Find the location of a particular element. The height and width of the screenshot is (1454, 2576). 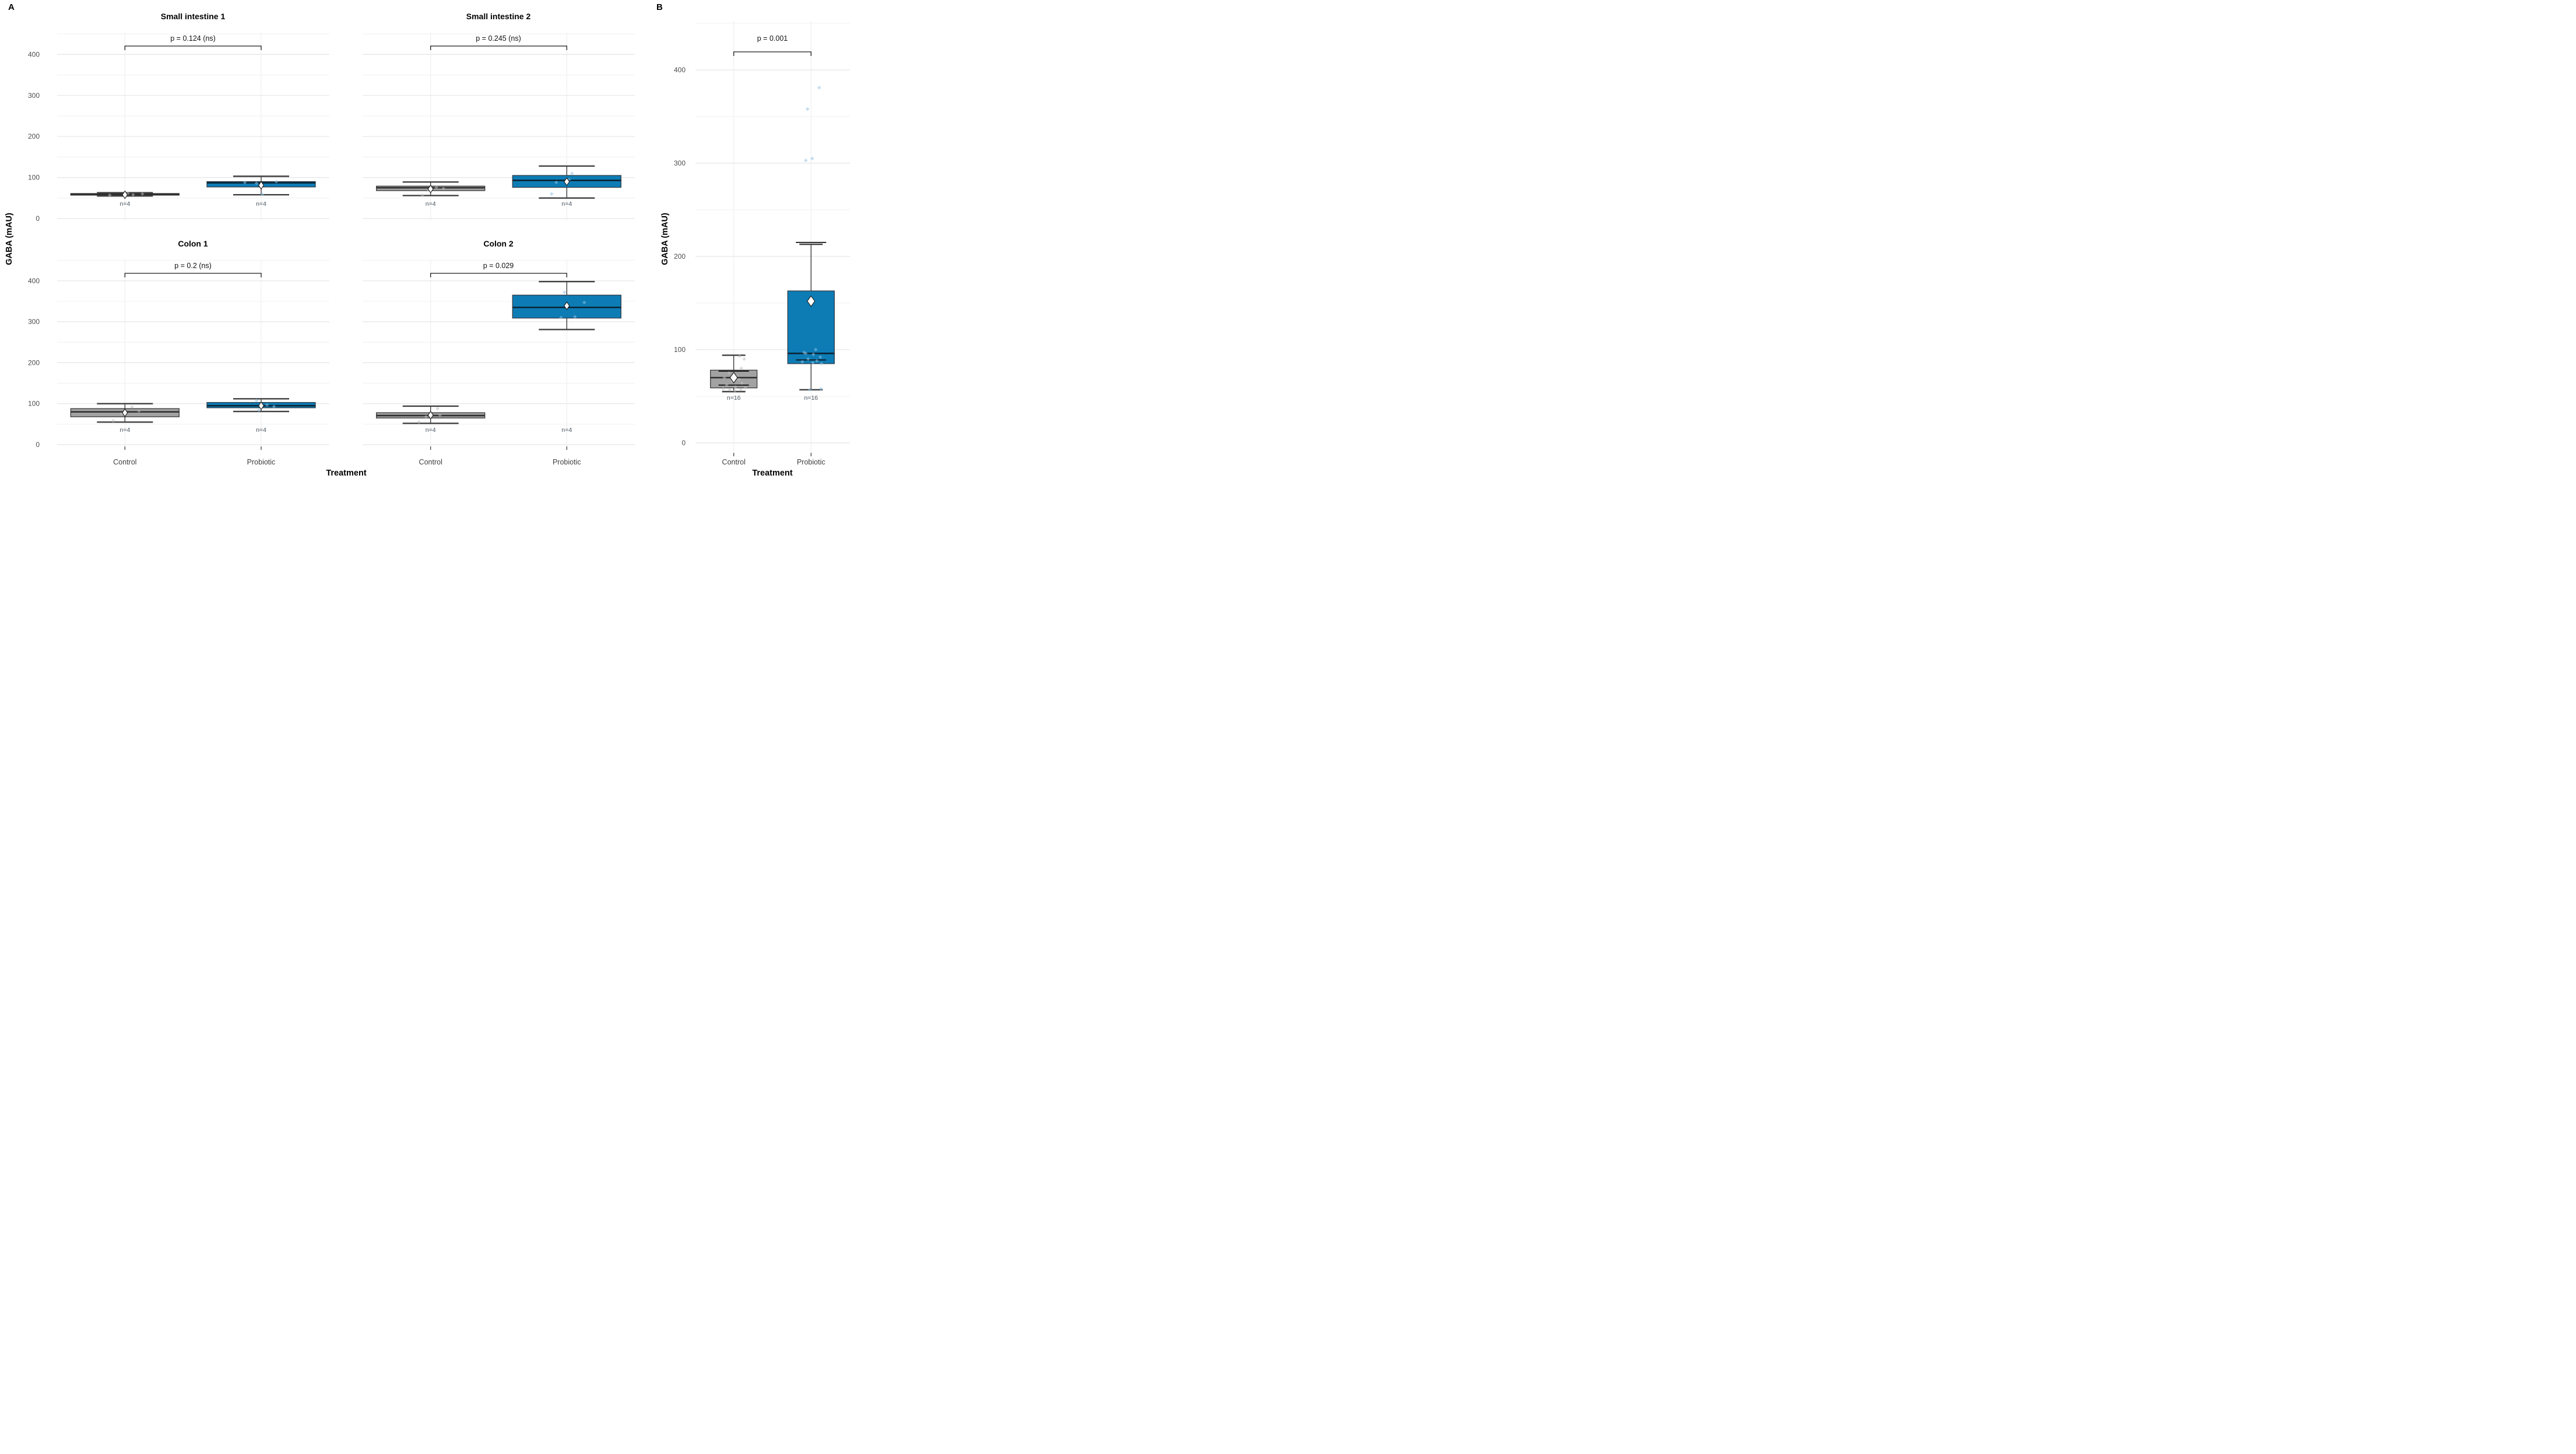

facet-panel-colon1: n=4 n=4 is located at coordinates (193, 353).